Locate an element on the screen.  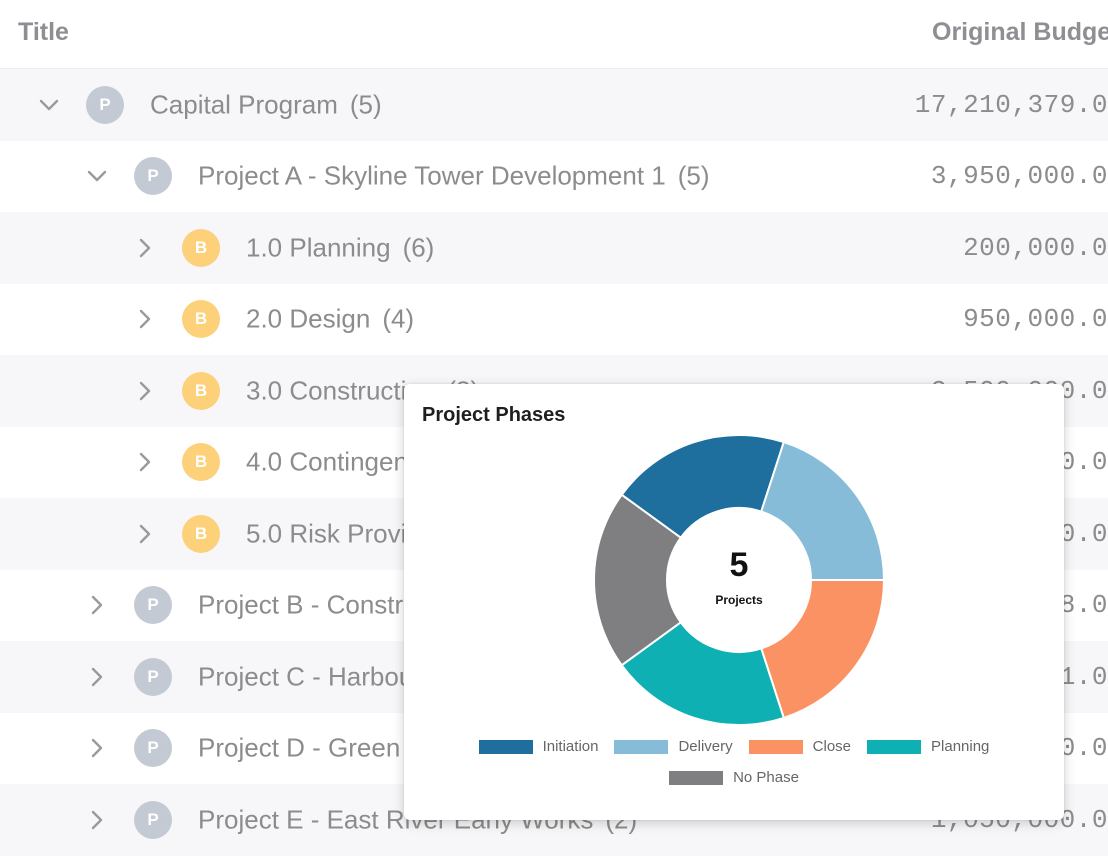
legend-label: No Phase is located at coordinates (766, 777).